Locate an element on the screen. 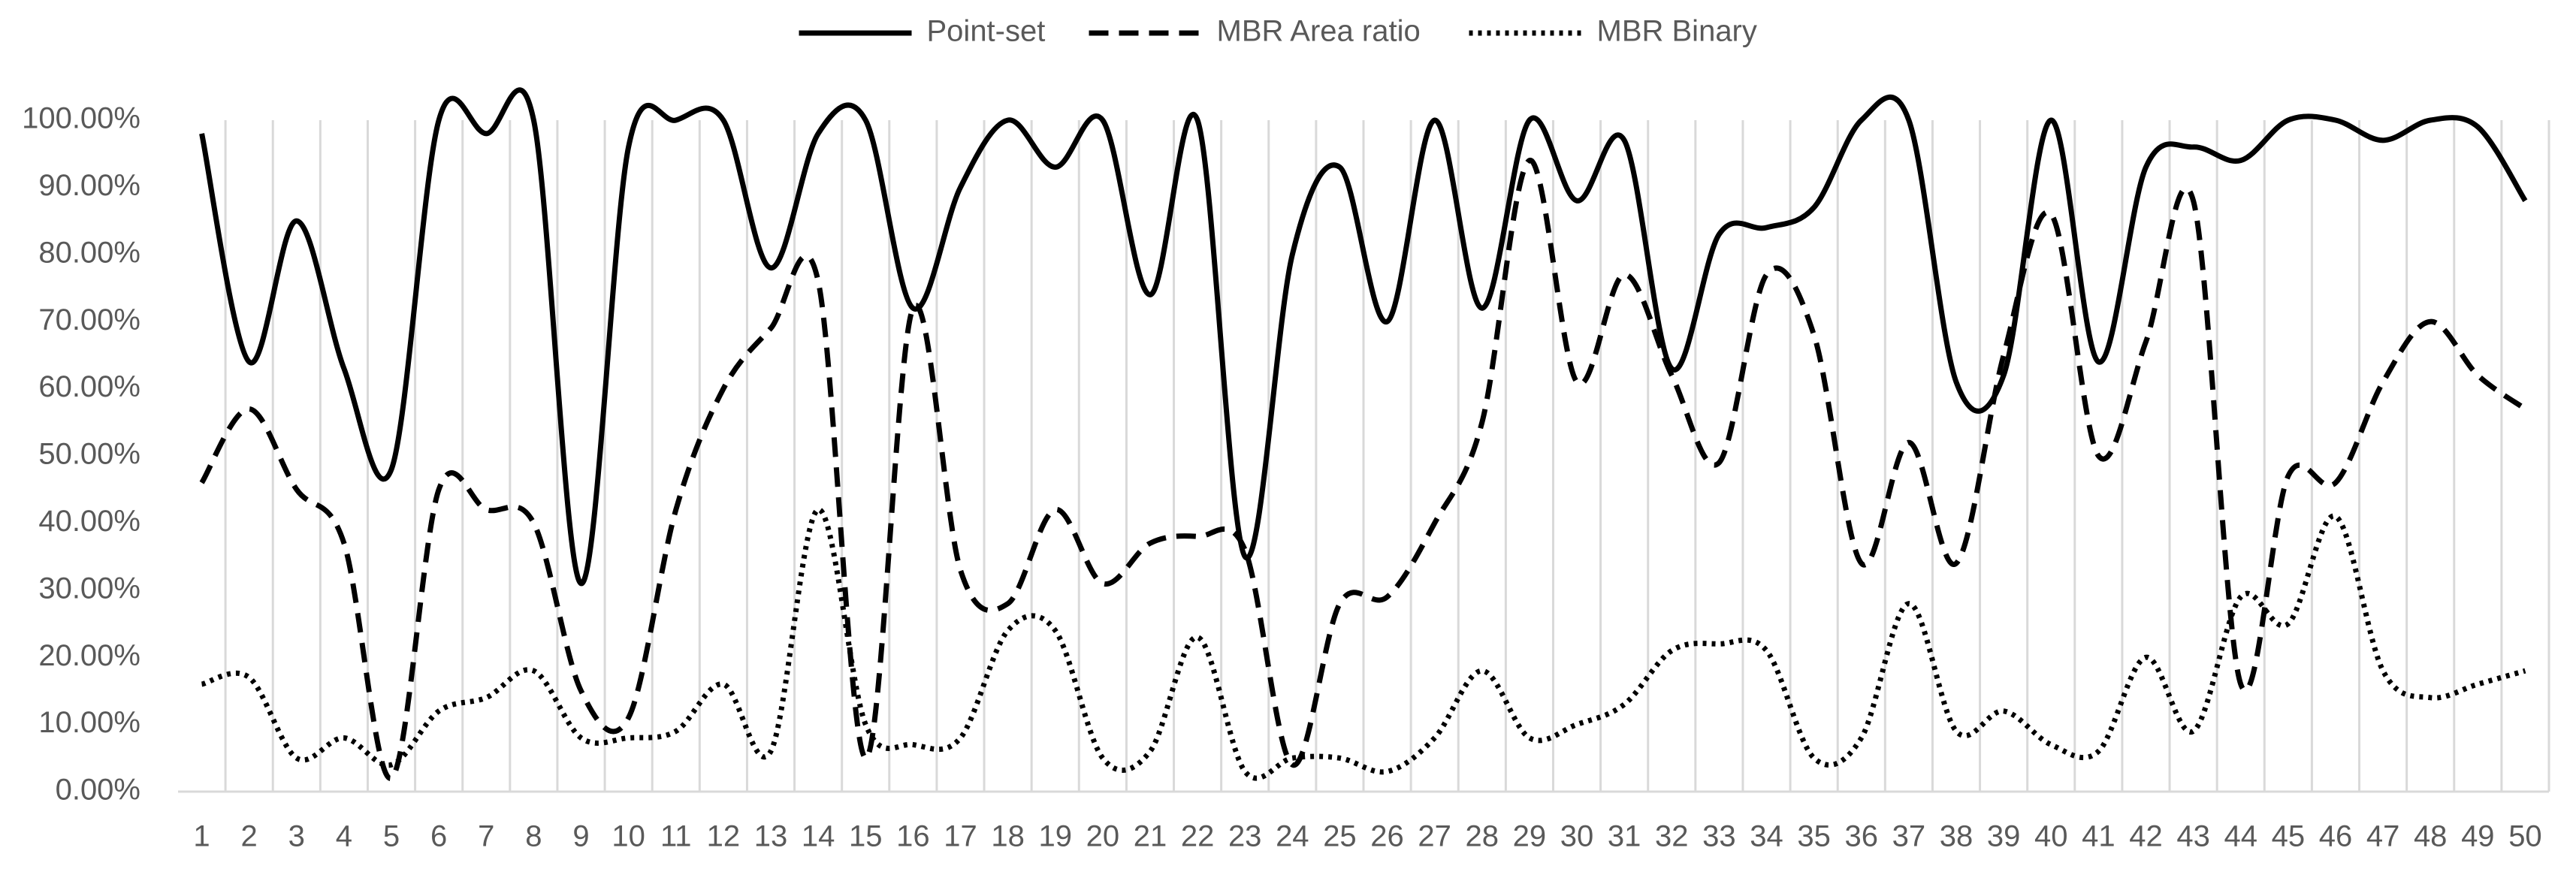 The height and width of the screenshot is (878, 2576). x-tick-label: 46 is located at coordinates (2336, 836).